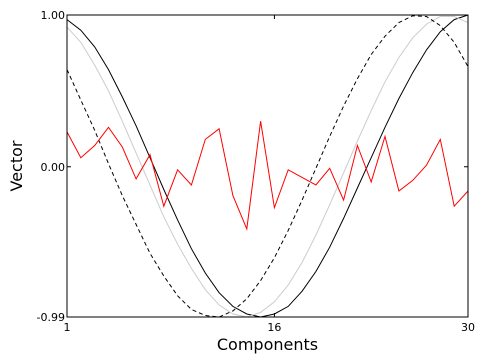  I want to click on x-tick-label: 1, so click(67, 327).